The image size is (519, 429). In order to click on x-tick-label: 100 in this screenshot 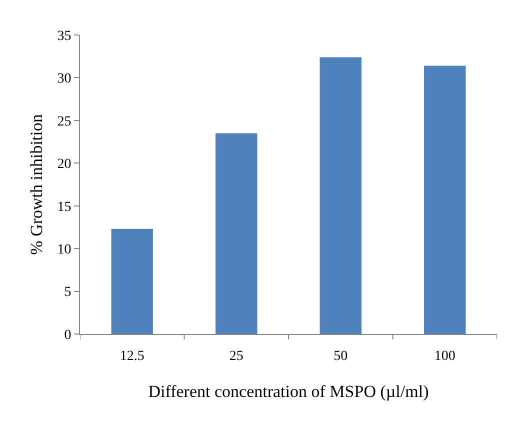, I will do `click(445, 356)`.